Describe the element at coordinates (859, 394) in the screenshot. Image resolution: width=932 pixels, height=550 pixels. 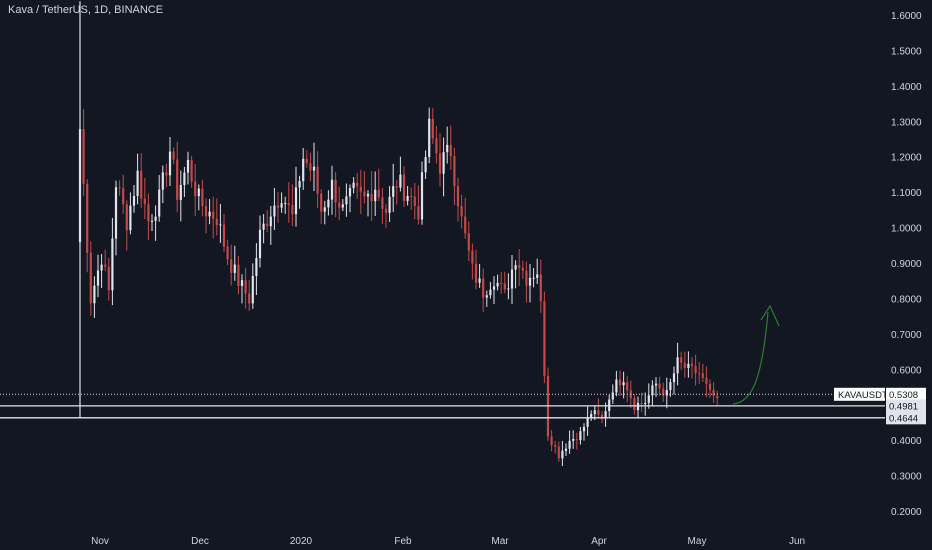
I see `symbol-tag-bg` at that location.